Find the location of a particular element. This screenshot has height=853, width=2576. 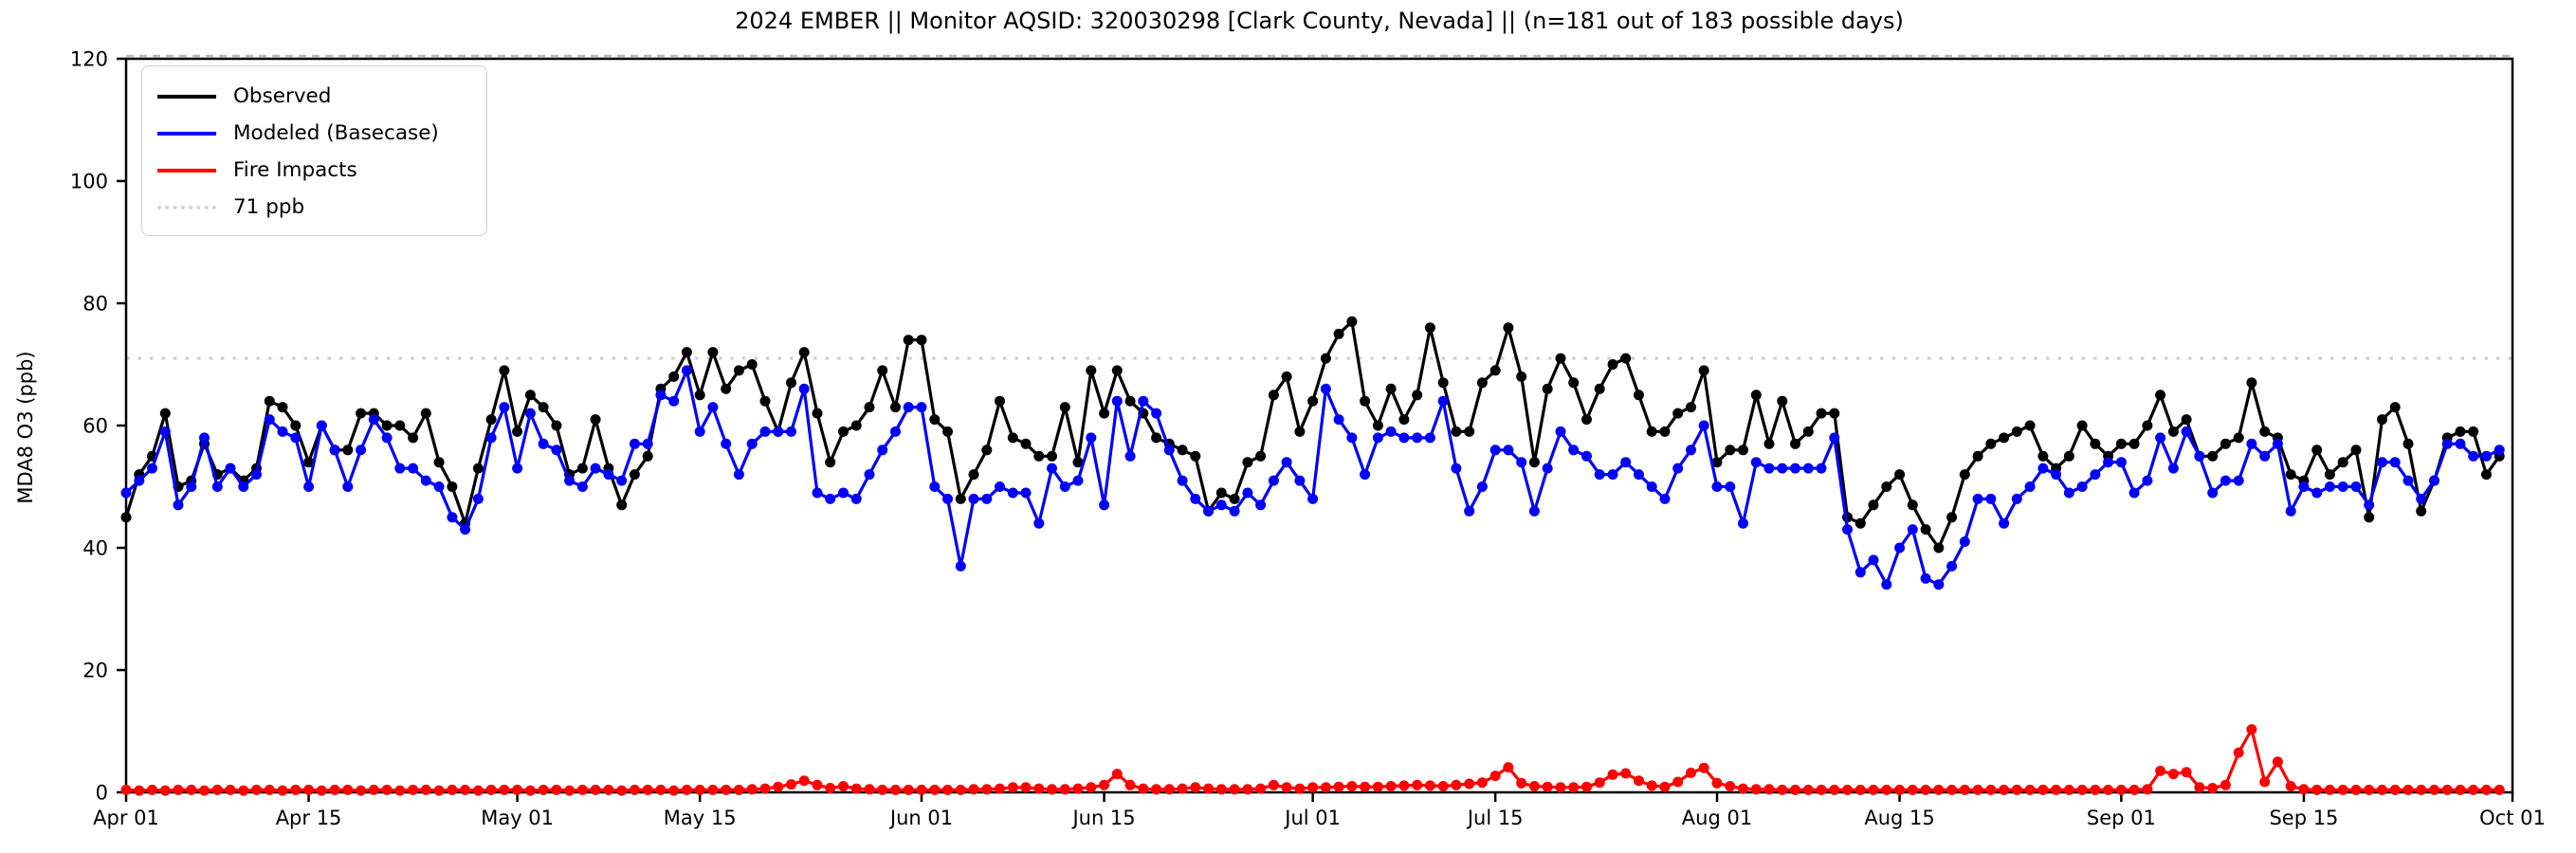

legend-item-fire-impacts: Fire Impacts is located at coordinates (314, 170).